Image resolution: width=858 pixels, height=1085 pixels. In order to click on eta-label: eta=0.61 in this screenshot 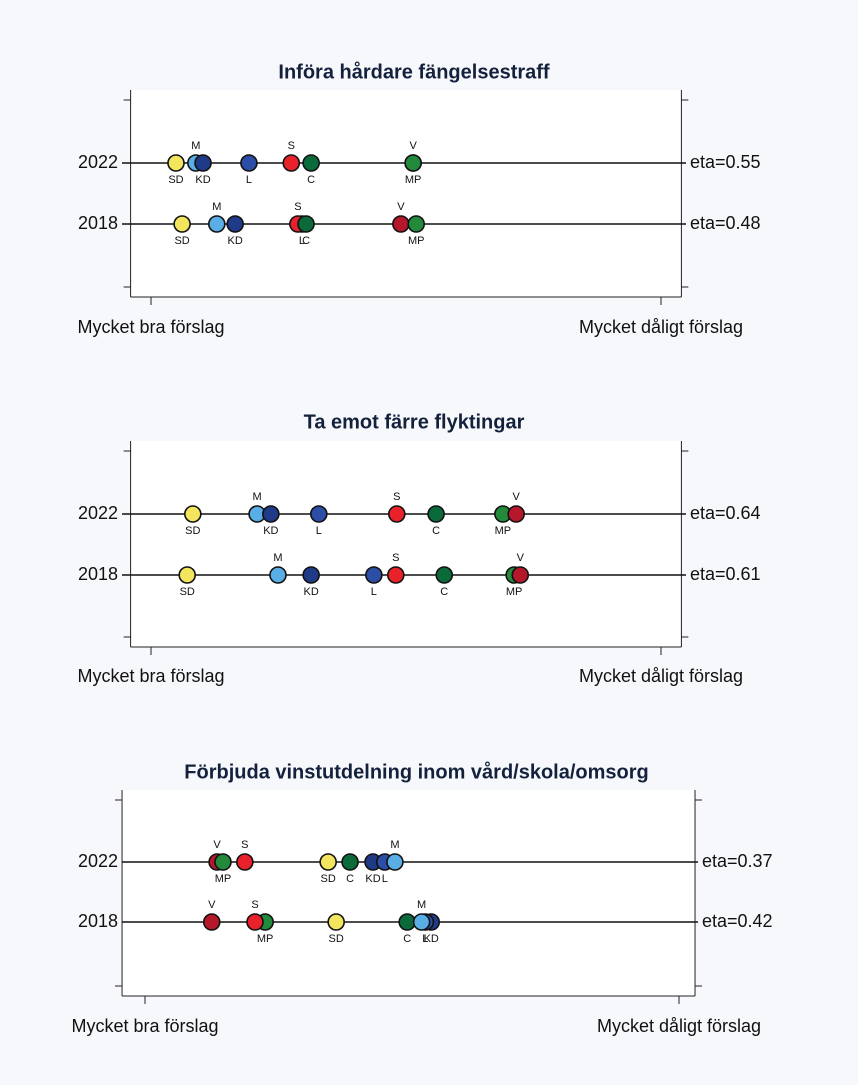, I will do `click(725, 574)`.